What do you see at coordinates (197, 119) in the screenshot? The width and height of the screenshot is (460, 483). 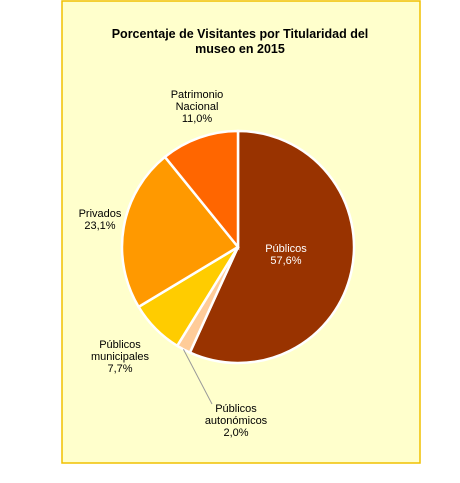 I see `slice-value-label: 11,0%` at bounding box center [197, 119].